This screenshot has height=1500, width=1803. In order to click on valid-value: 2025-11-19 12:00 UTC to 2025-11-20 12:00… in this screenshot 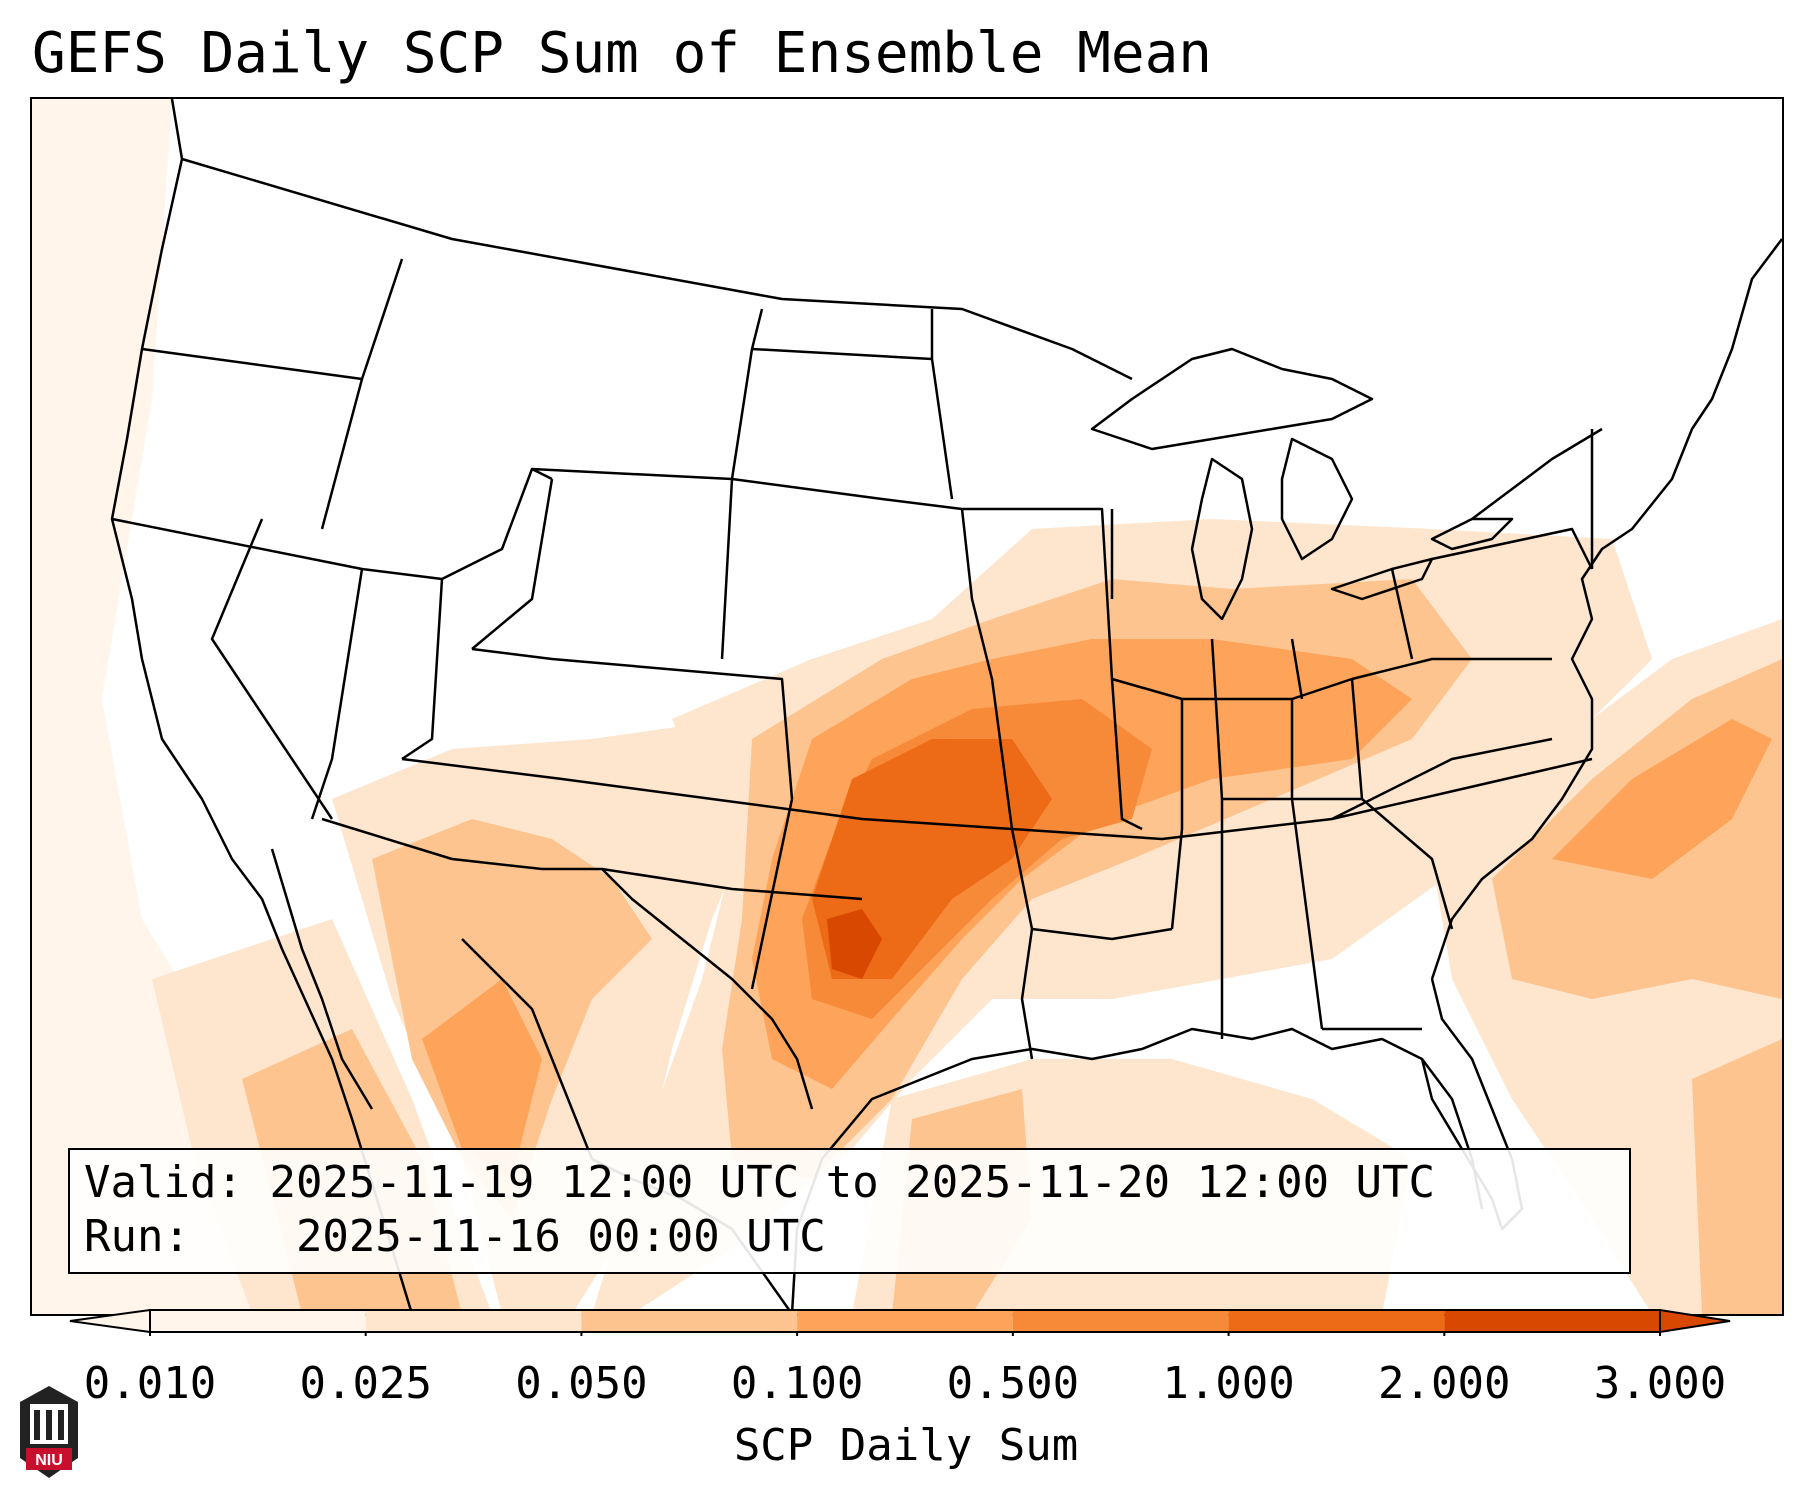, I will do `click(852, 1182)`.